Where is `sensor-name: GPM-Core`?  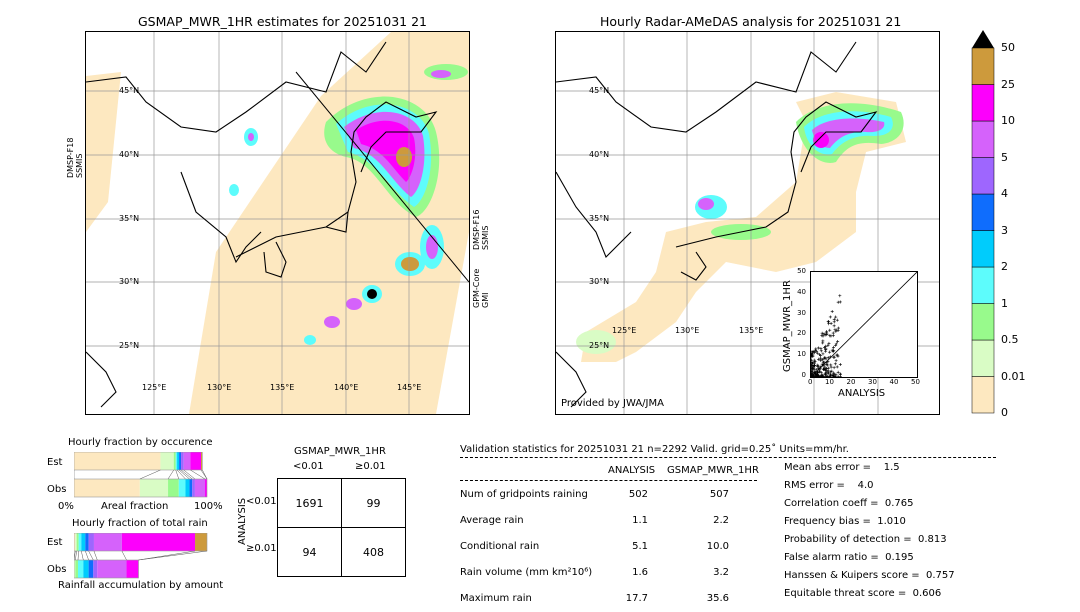 sensor-name: GPM-Core is located at coordinates (476, 288).